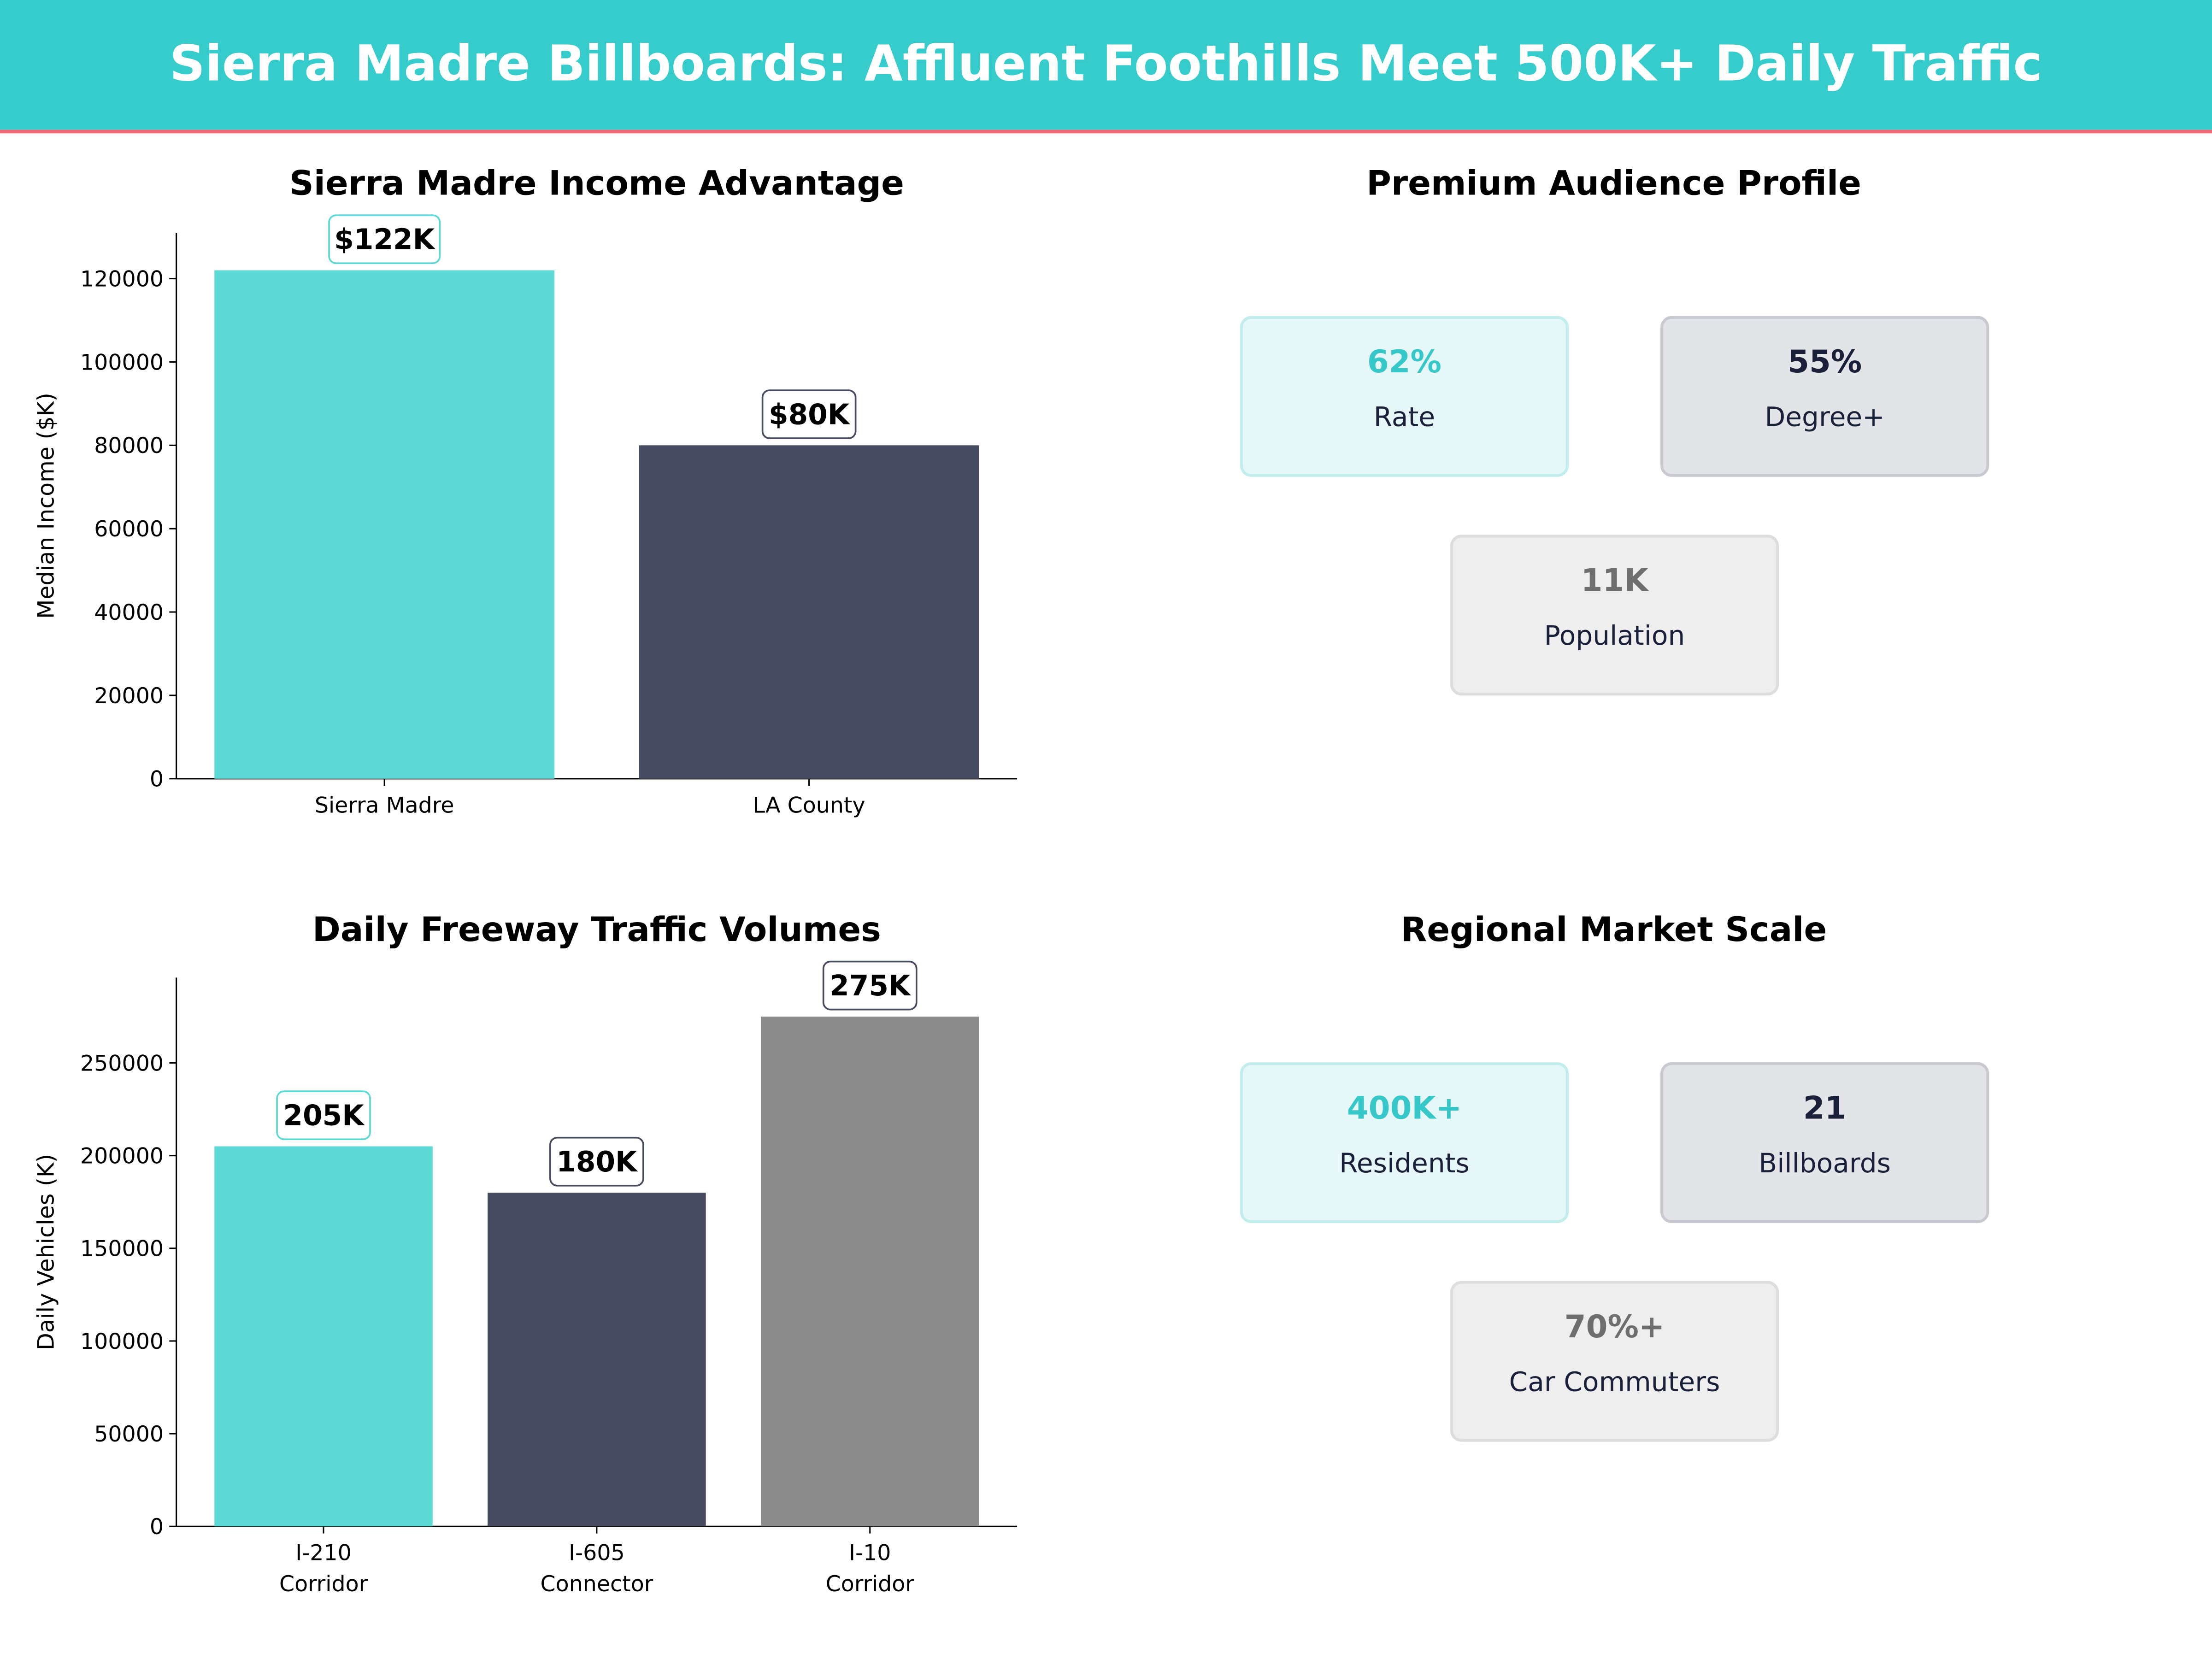  Describe the element at coordinates (597, 1553) in the screenshot. I see `x-tick-label: I-605` at that location.